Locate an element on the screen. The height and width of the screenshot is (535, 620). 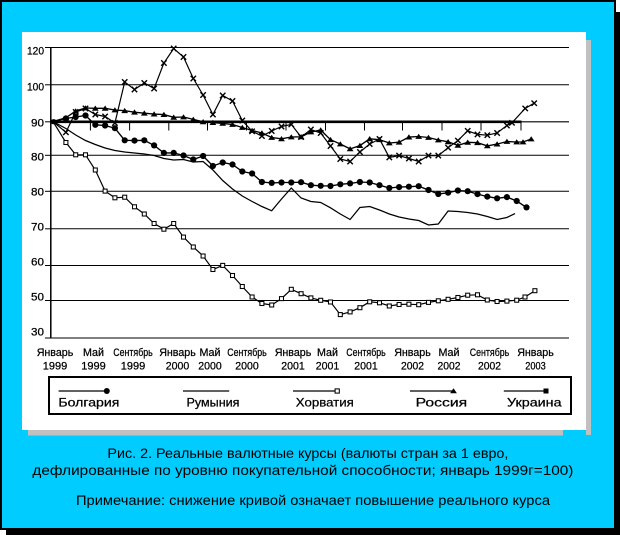
svg-text: 100 is located at coordinates (35, 88).